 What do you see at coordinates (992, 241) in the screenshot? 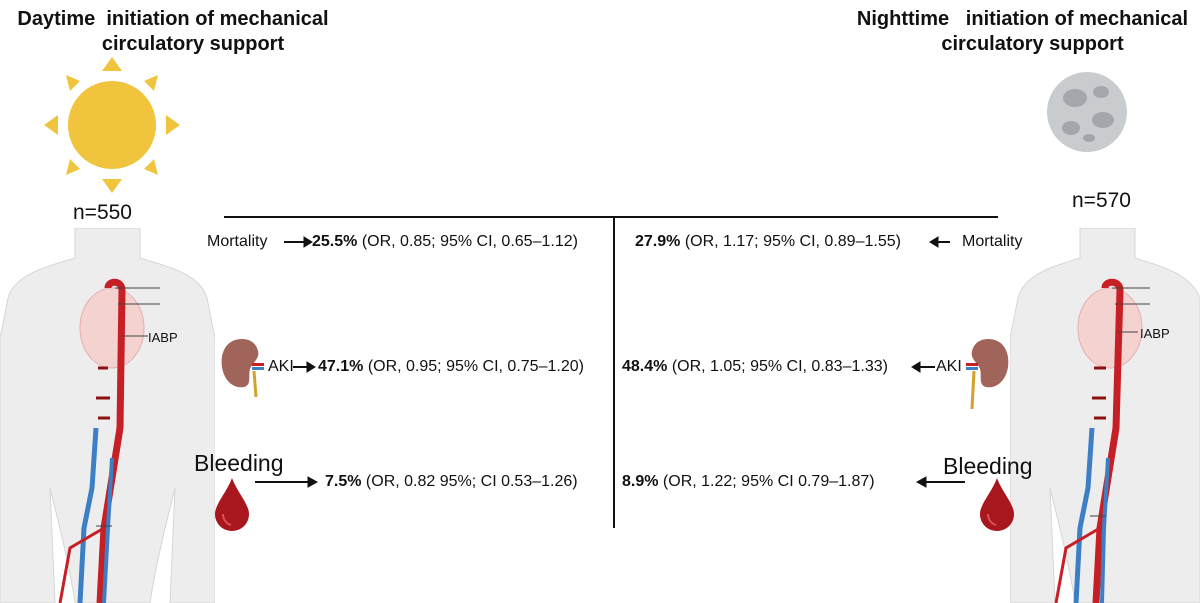
I see `right-mortality-label: Mortality` at bounding box center [992, 241].